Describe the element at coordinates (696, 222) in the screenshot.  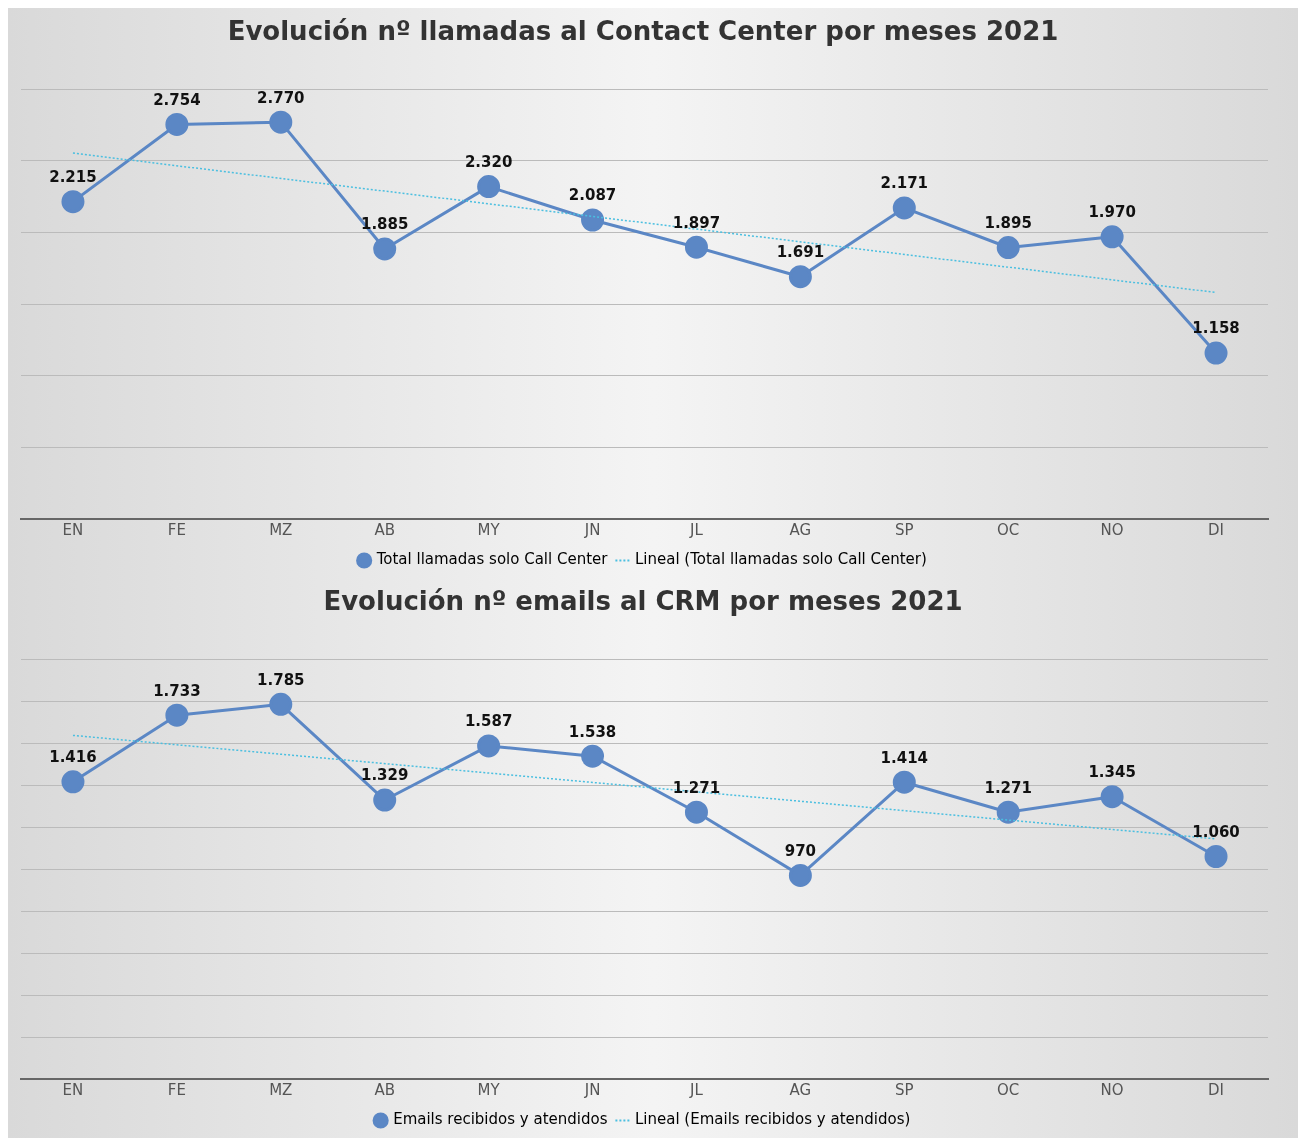
I see `data-label: 1.897` at that location.